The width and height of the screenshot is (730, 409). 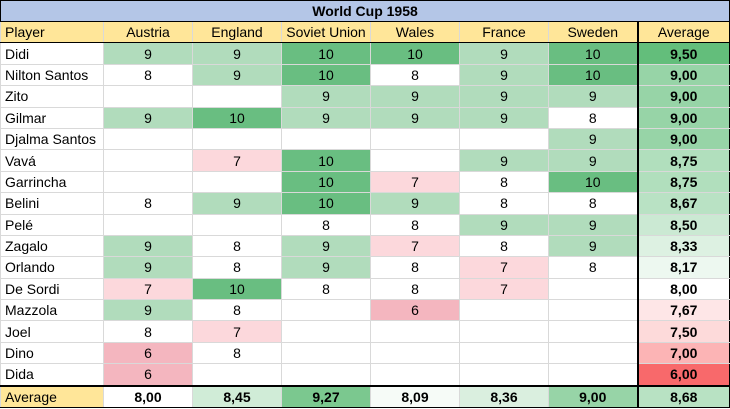 What do you see at coordinates (326, 32) in the screenshot?
I see `header-soviet-union: Soviet Union` at bounding box center [326, 32].